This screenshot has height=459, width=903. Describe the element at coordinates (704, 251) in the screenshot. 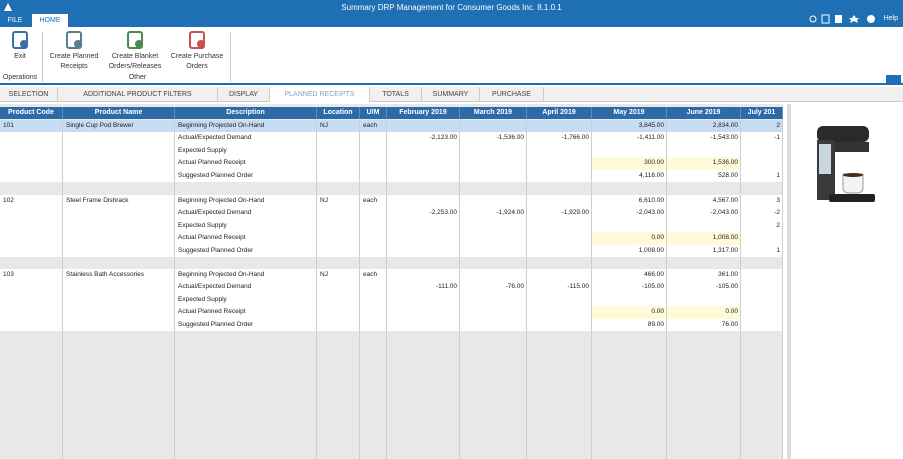

I see `value-cell: 1,317.00` at that location.